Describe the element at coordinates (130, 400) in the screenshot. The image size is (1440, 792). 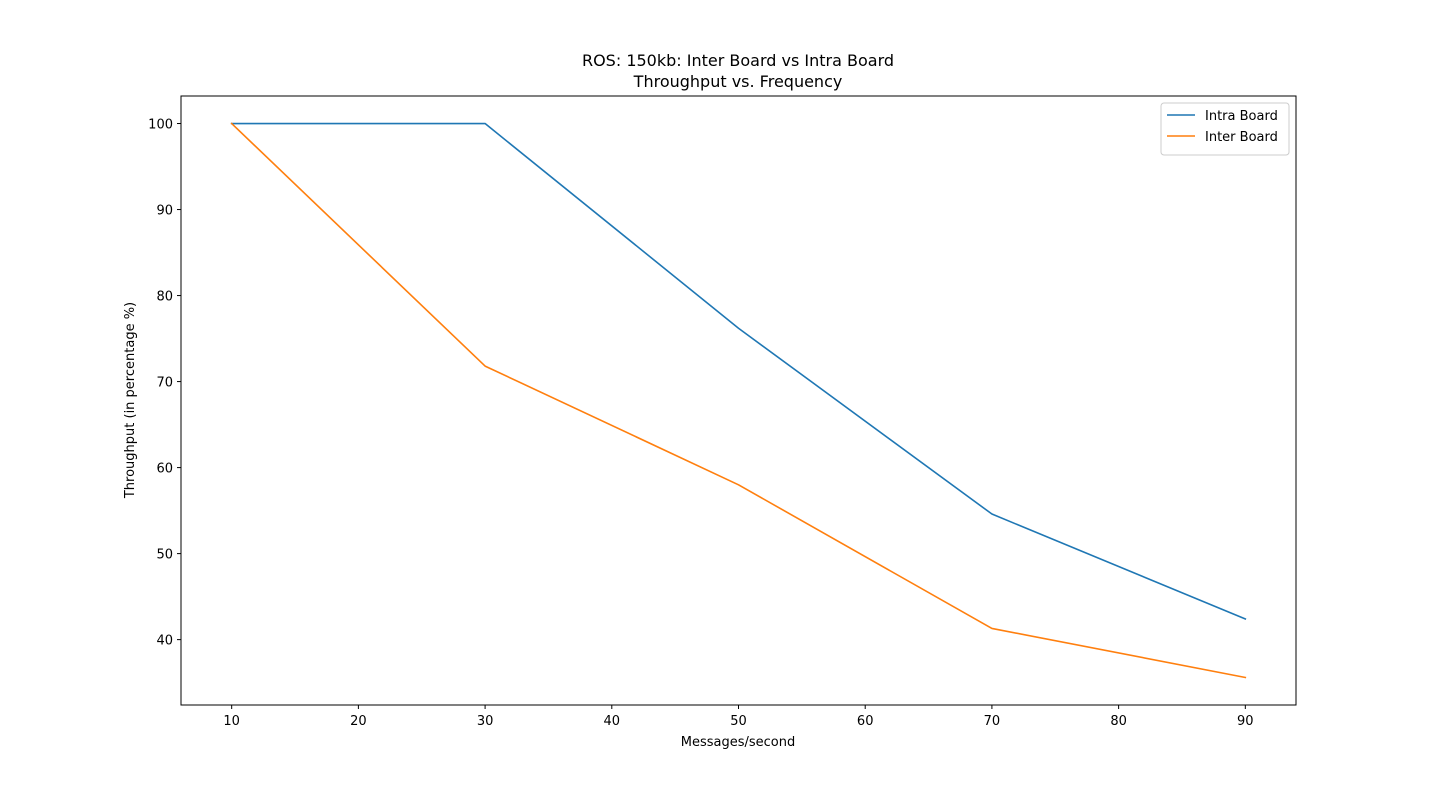
I see `y-axis-label: Throughput (in percentage %)` at that location.